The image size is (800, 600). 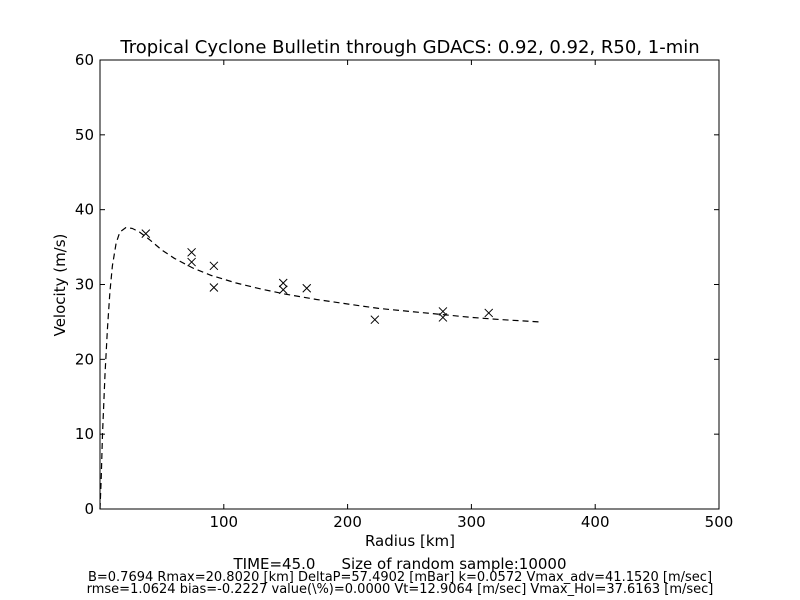 I want to click on x-tick-label: 200, so click(x=347, y=522).